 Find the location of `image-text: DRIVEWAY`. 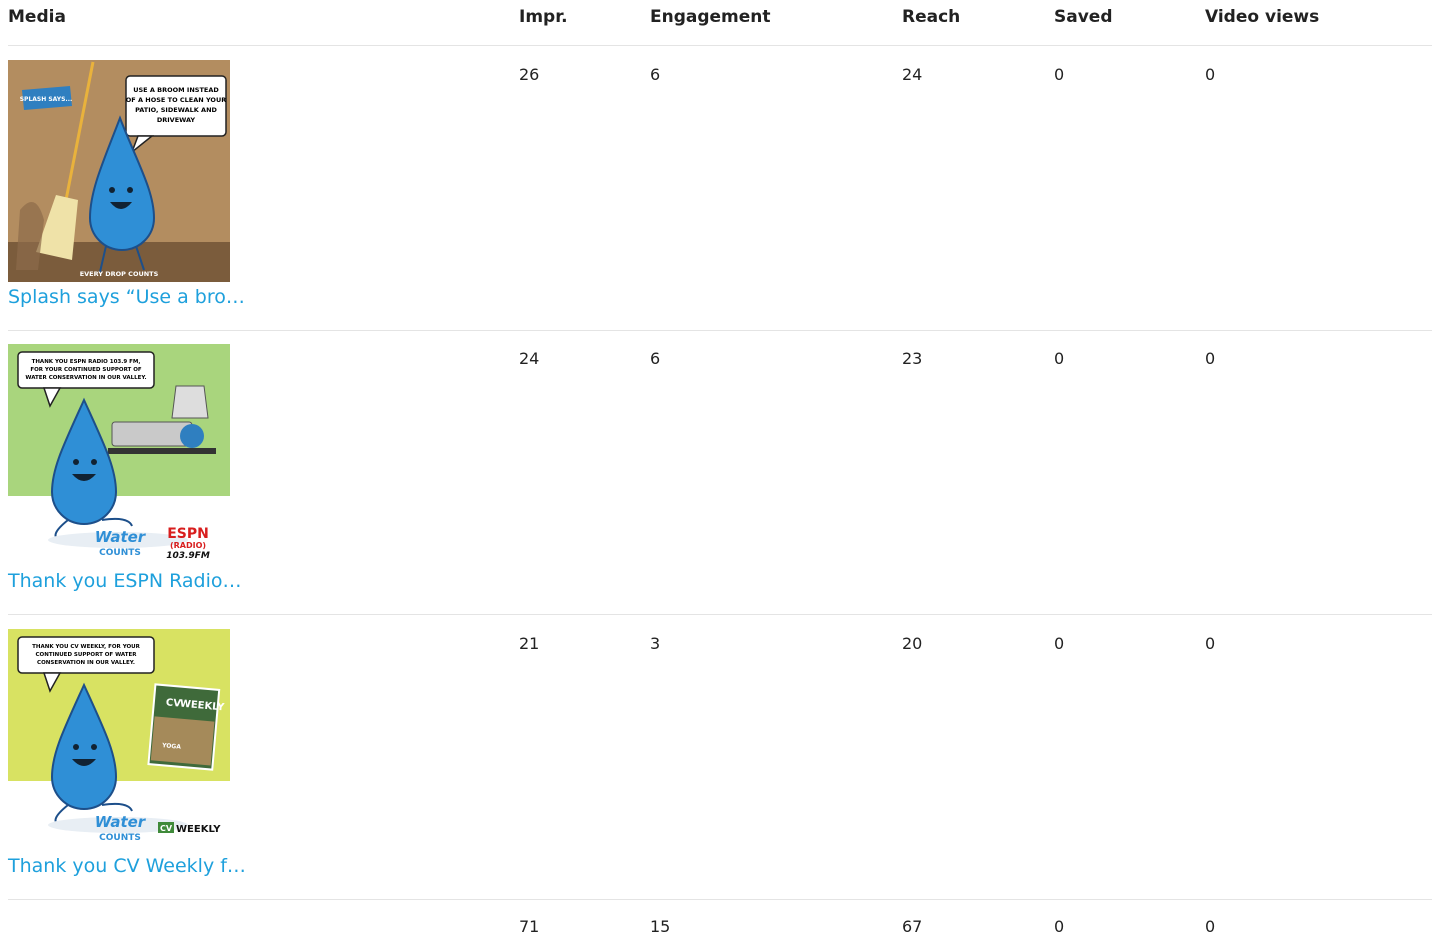

image-text: DRIVEWAY is located at coordinates (176, 120).